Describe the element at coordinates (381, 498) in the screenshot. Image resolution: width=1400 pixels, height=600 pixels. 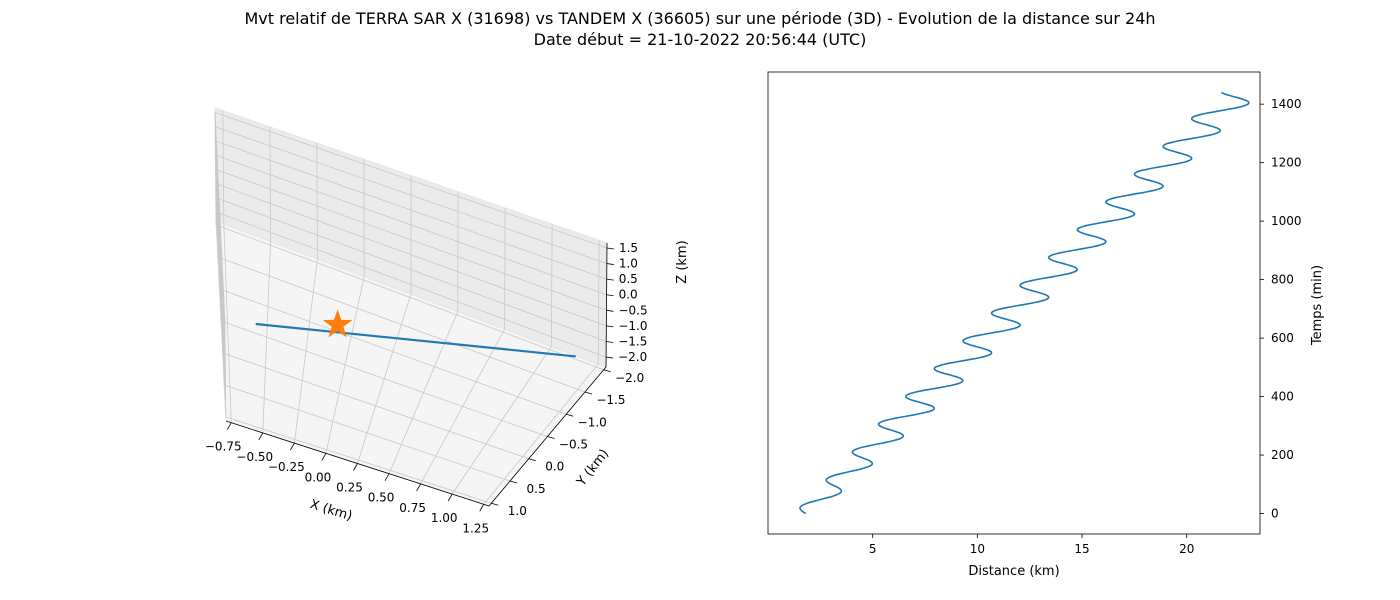
I see `x-tick-label: 0.50` at that location.